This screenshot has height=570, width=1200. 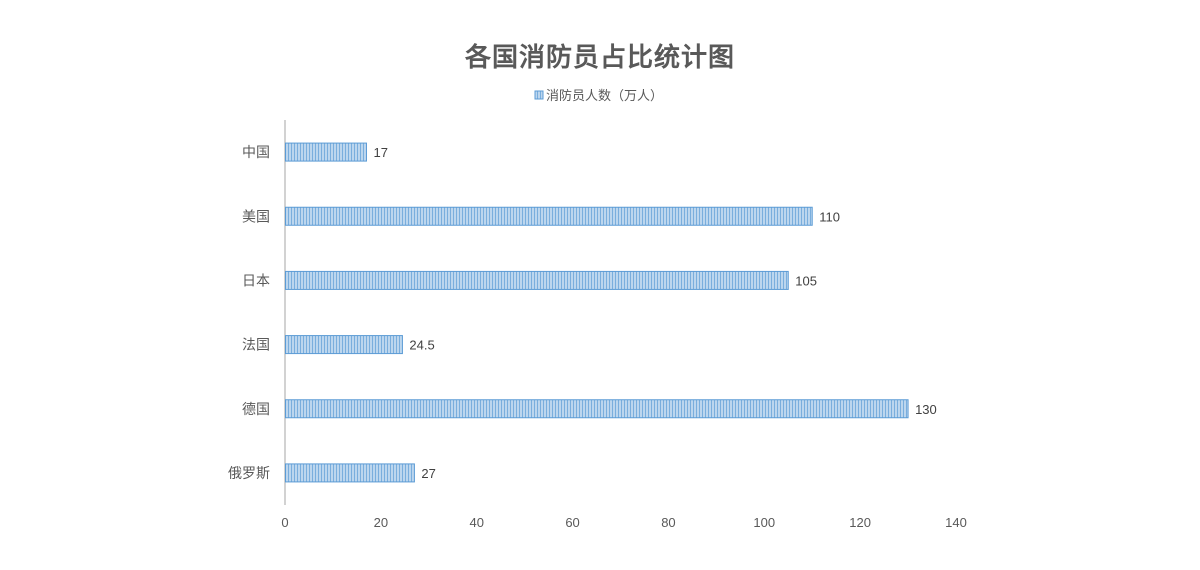 I want to click on category-label: 中国, so click(x=256, y=153).